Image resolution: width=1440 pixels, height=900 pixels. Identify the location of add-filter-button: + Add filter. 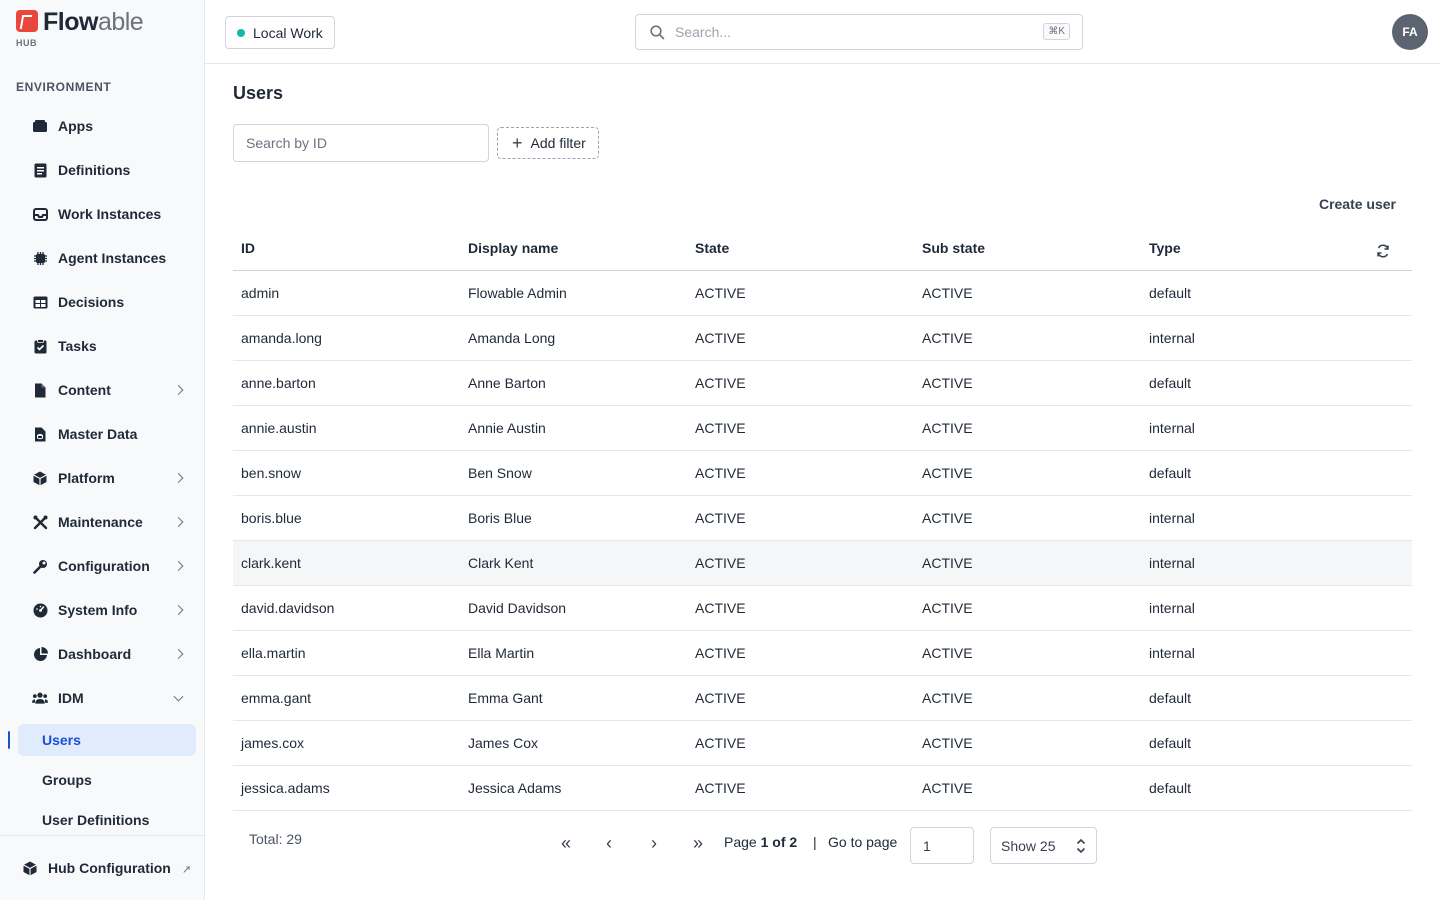
(548, 143).